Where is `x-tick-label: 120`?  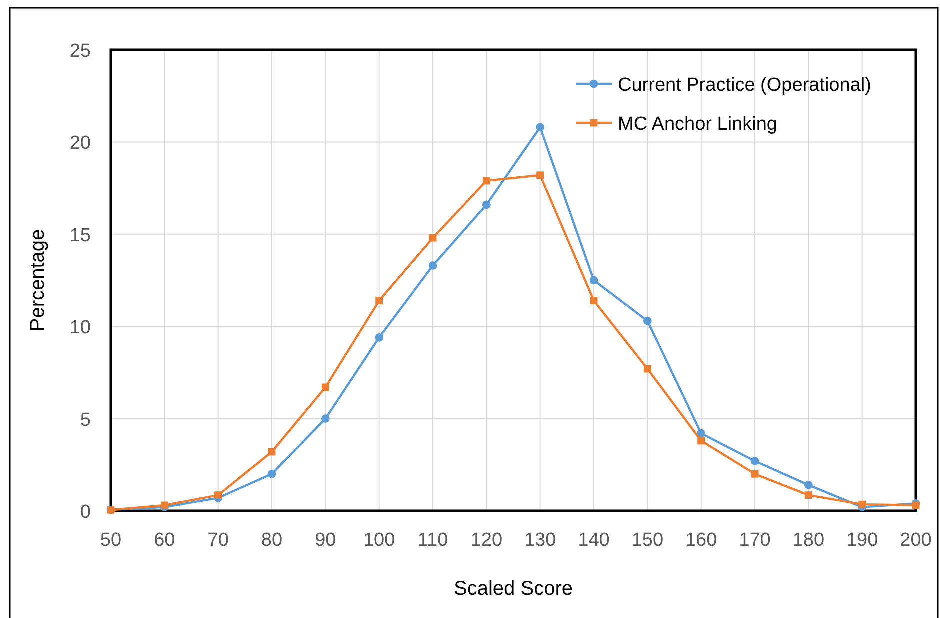
x-tick-label: 120 is located at coordinates (486, 540).